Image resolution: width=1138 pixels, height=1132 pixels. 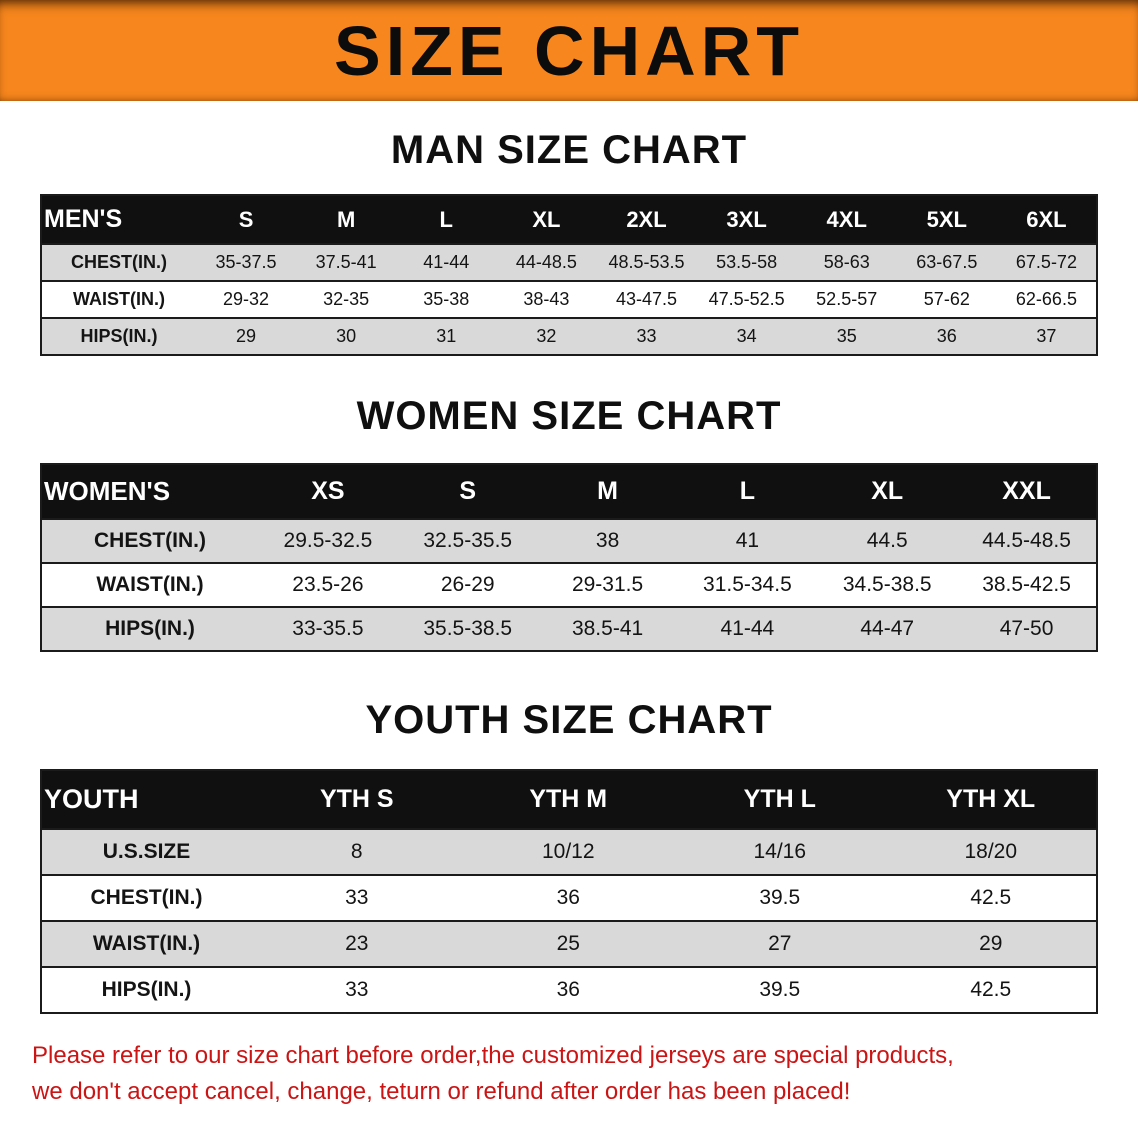 What do you see at coordinates (468, 540) in the screenshot?
I see `size-value-cell: 32.5-35.5` at bounding box center [468, 540].